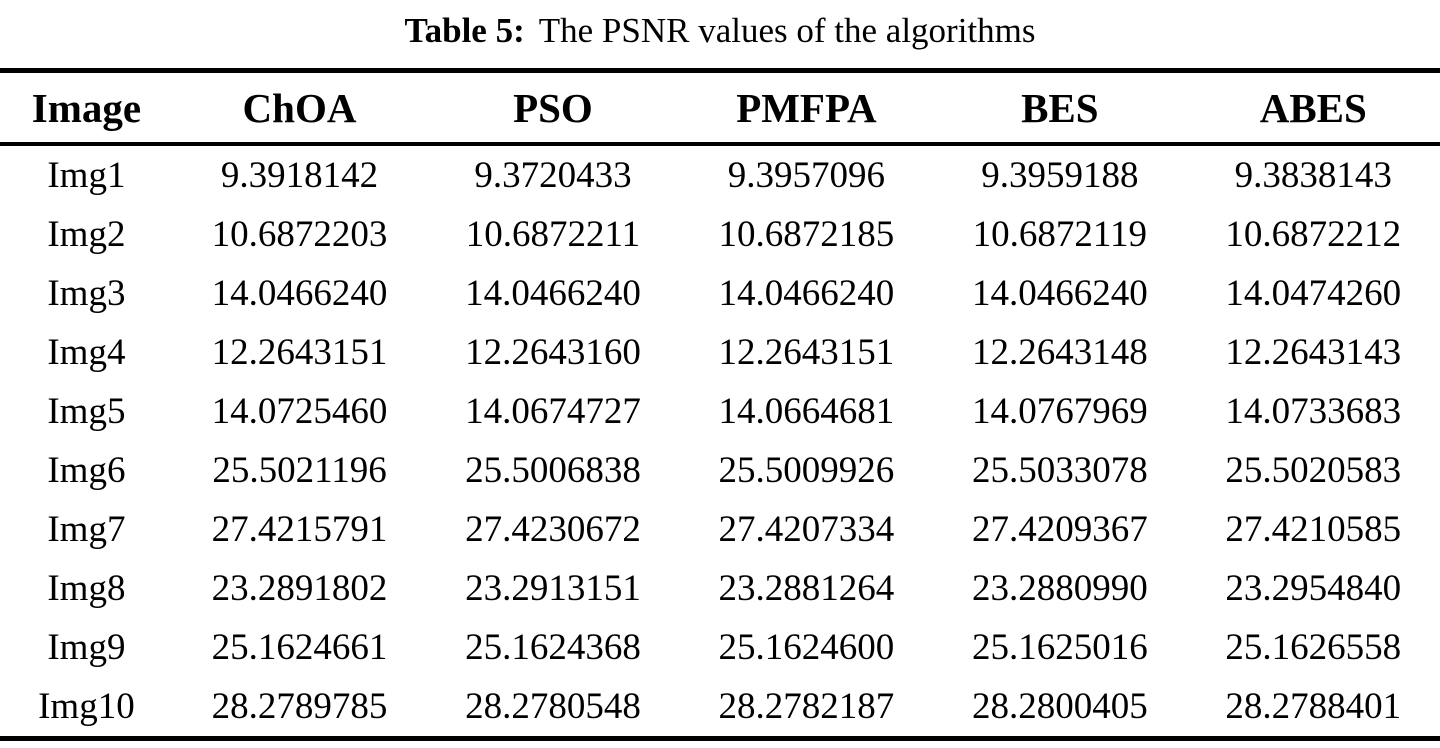  What do you see at coordinates (806, 175) in the screenshot?
I see `psnr-value: 9.3957096` at bounding box center [806, 175].